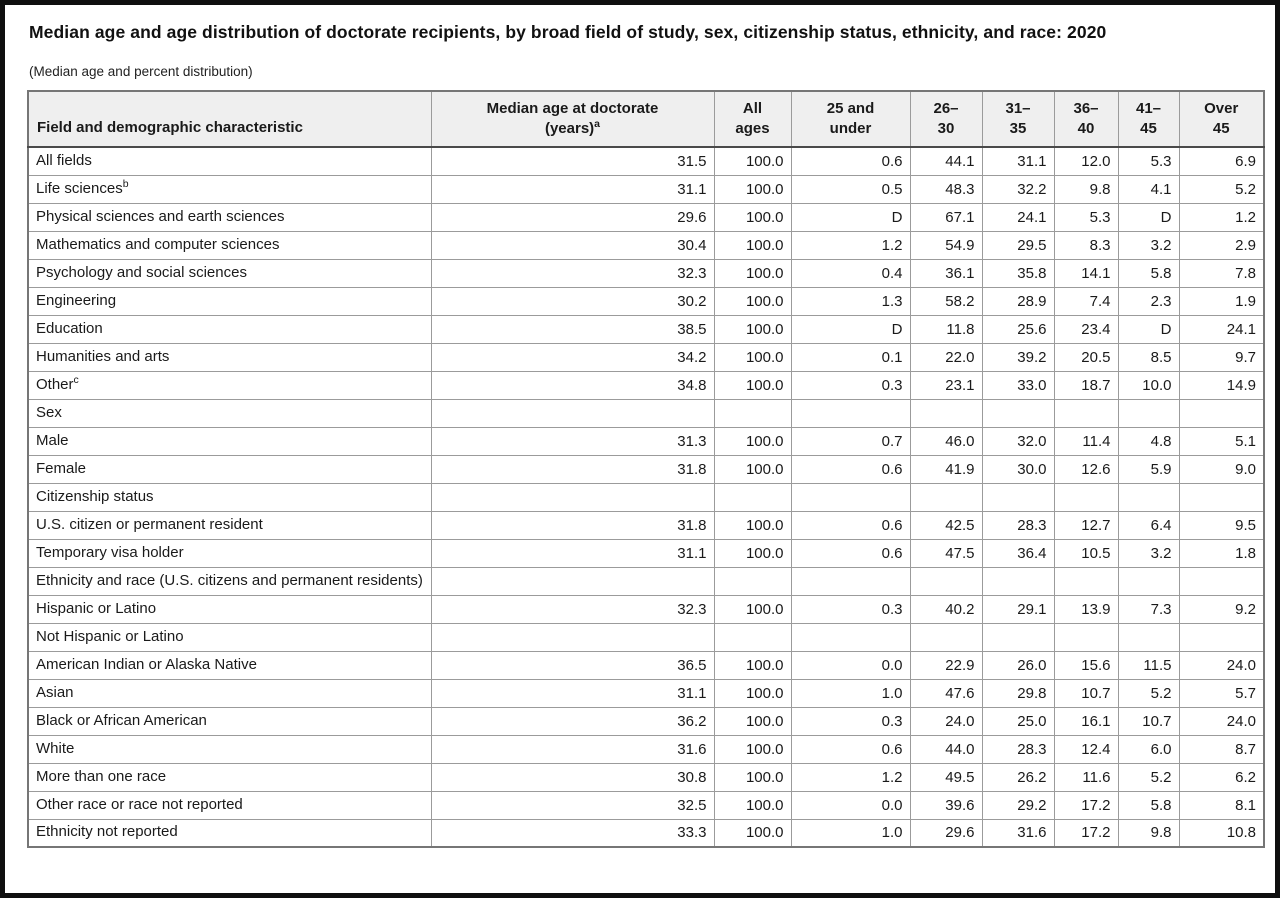  What do you see at coordinates (946, 441) in the screenshot?
I see `cell-value: 46.0` at bounding box center [946, 441].